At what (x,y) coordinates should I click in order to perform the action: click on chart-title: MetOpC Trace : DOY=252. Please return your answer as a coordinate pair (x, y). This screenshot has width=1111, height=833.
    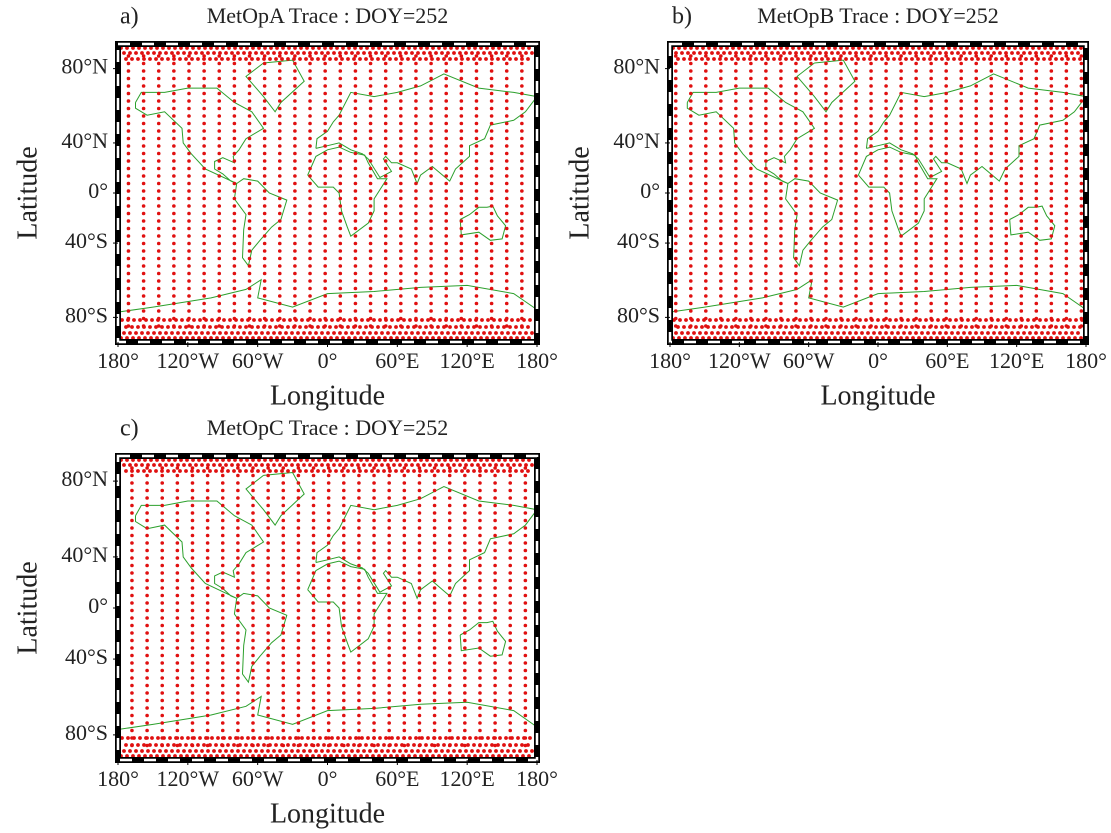
    Looking at the image, I should click on (328, 427).